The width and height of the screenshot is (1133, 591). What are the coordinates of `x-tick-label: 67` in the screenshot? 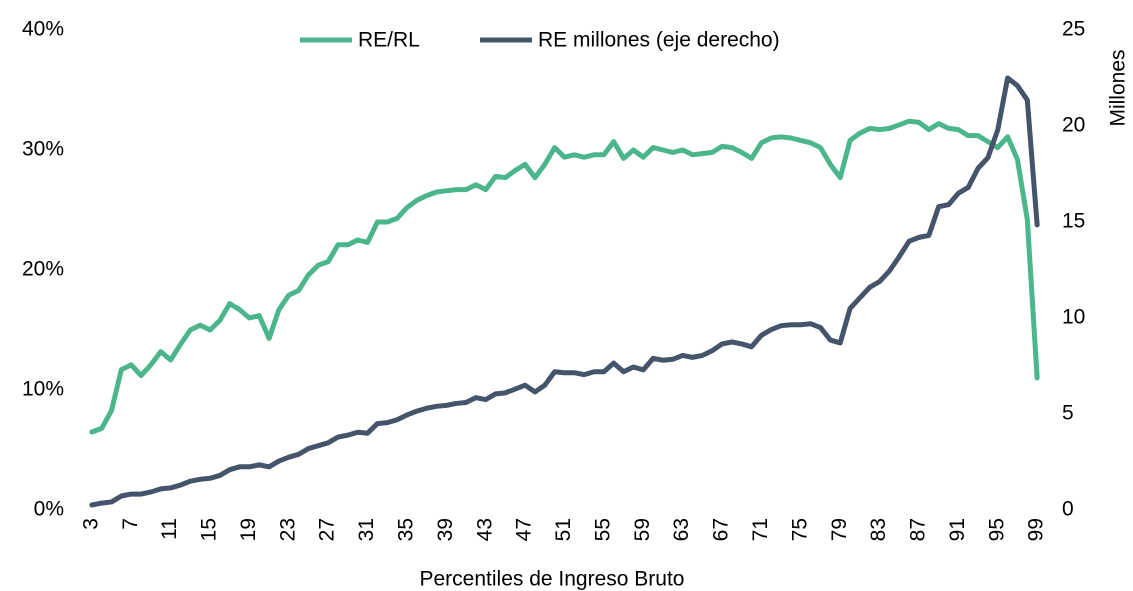 It's located at (721, 529).